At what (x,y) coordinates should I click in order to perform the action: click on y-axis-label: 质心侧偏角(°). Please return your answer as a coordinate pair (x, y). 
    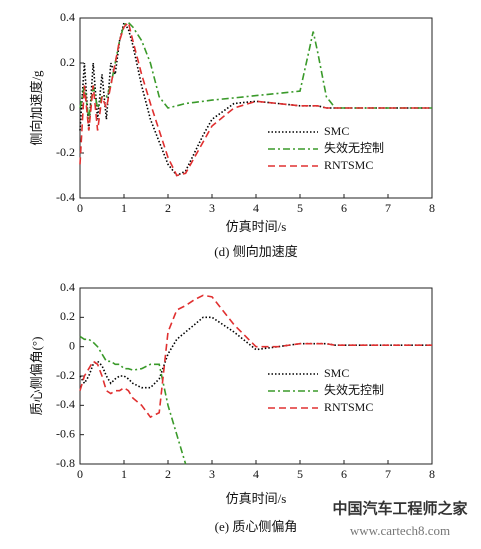
    Looking at the image, I should click on (36, 376).